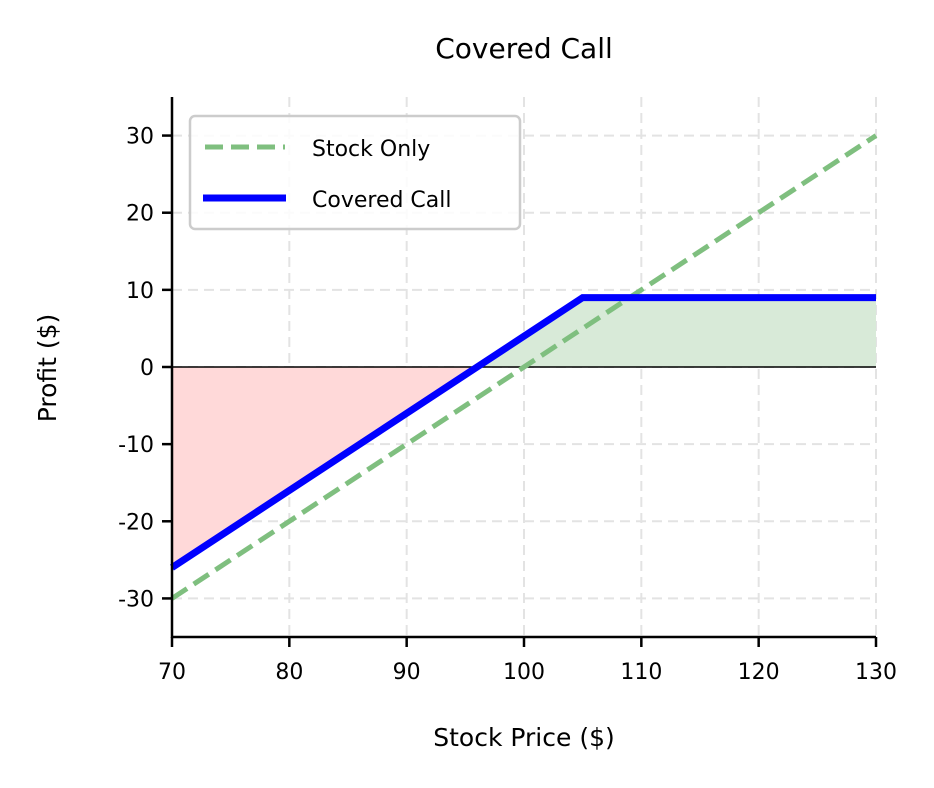 The height and width of the screenshot is (788, 934). Describe the element at coordinates (172, 672) in the screenshot. I see `x-tick-label: 70` at that location.